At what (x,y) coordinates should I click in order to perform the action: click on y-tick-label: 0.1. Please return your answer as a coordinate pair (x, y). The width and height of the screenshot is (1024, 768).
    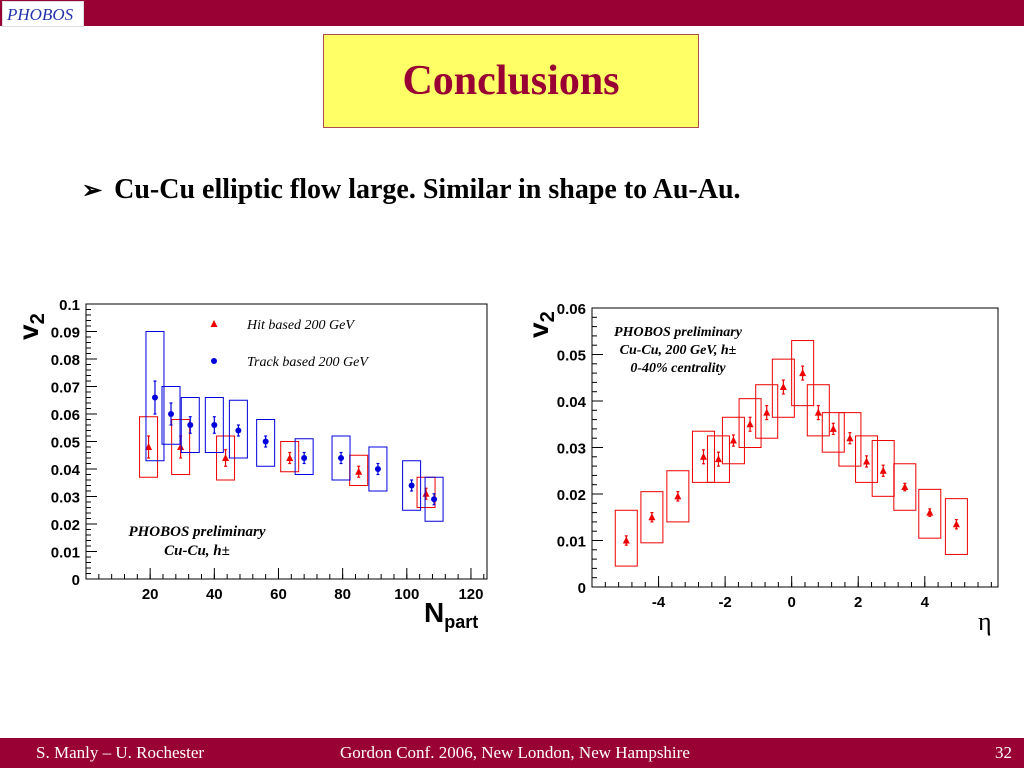
    Looking at the image, I should click on (69, 305).